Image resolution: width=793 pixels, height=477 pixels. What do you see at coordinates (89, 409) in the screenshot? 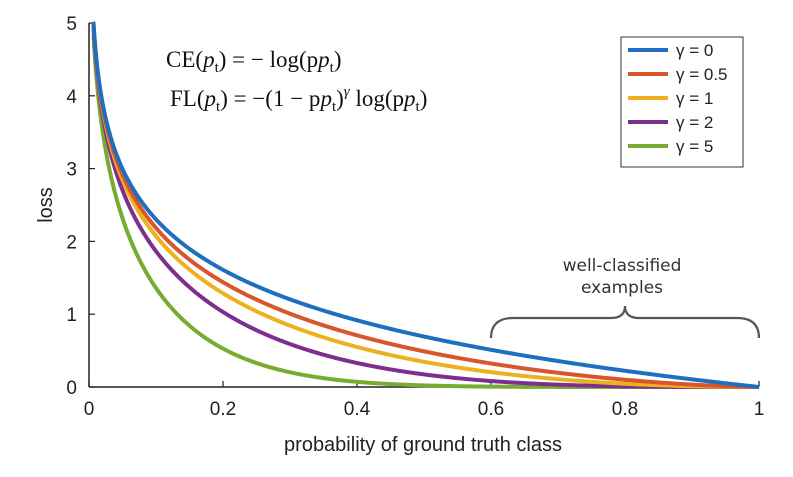
I see `x-tick-label: 0` at bounding box center [89, 409].